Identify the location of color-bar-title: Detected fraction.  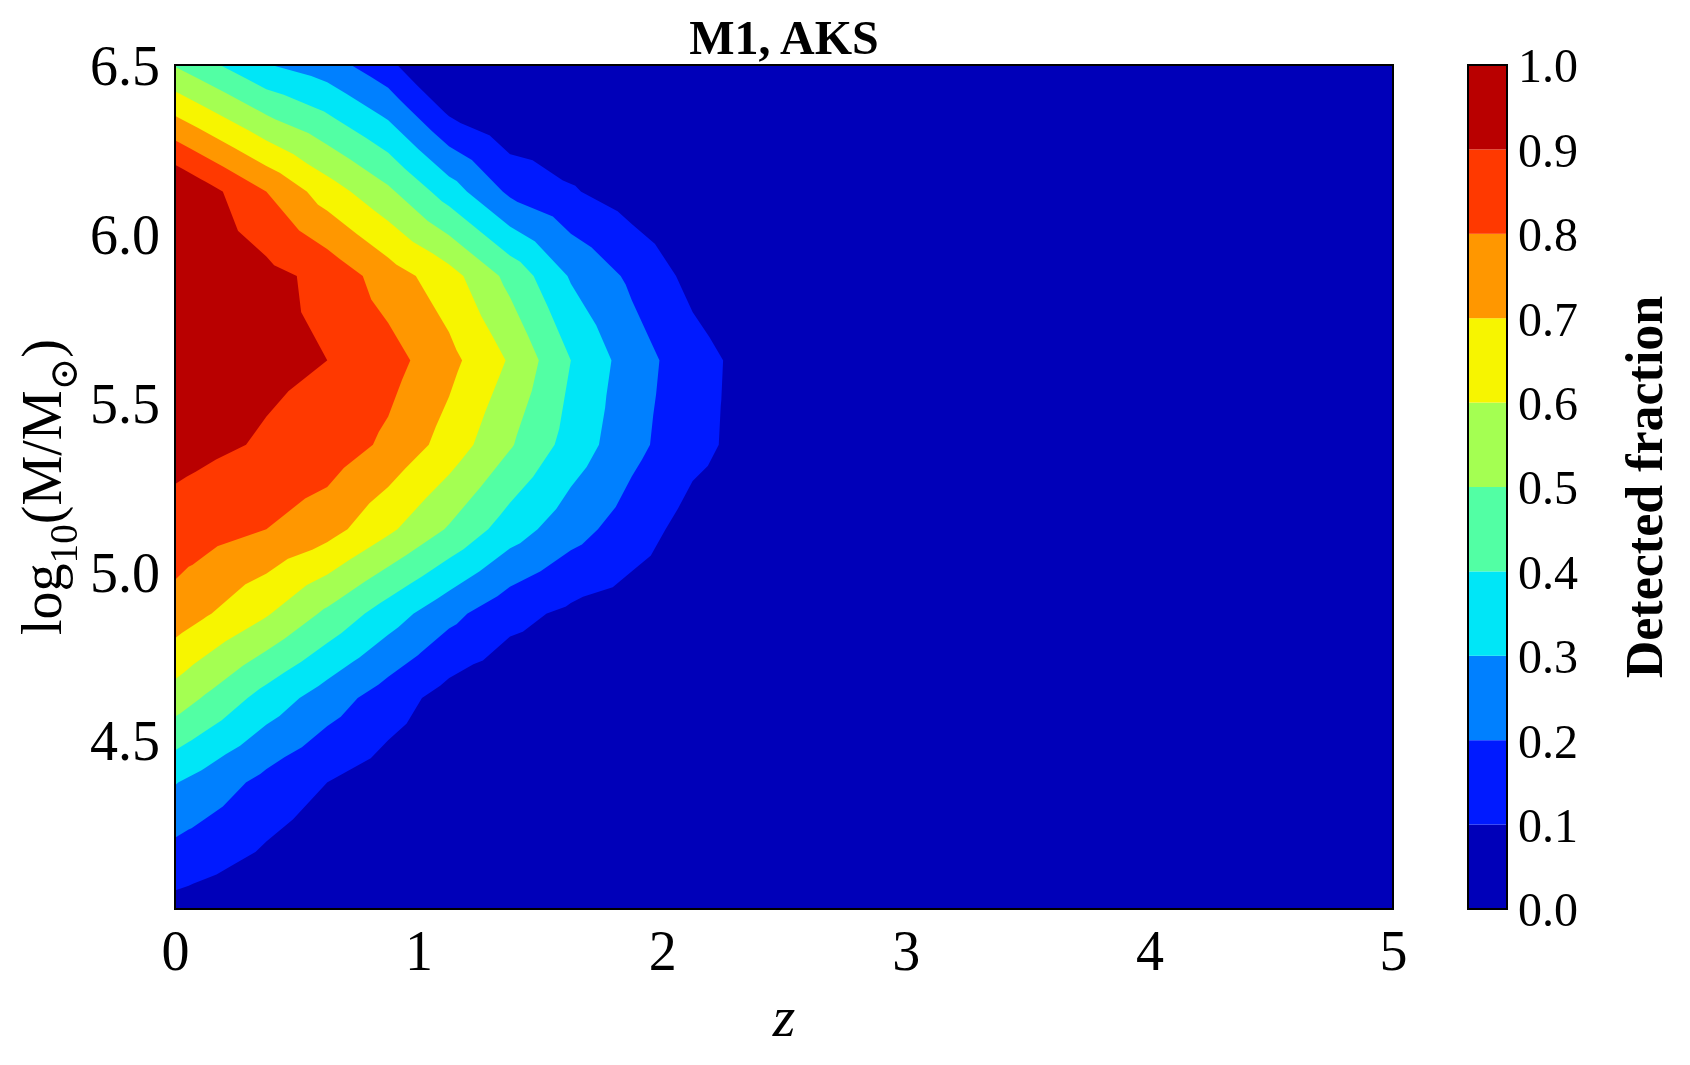
(1644, 487).